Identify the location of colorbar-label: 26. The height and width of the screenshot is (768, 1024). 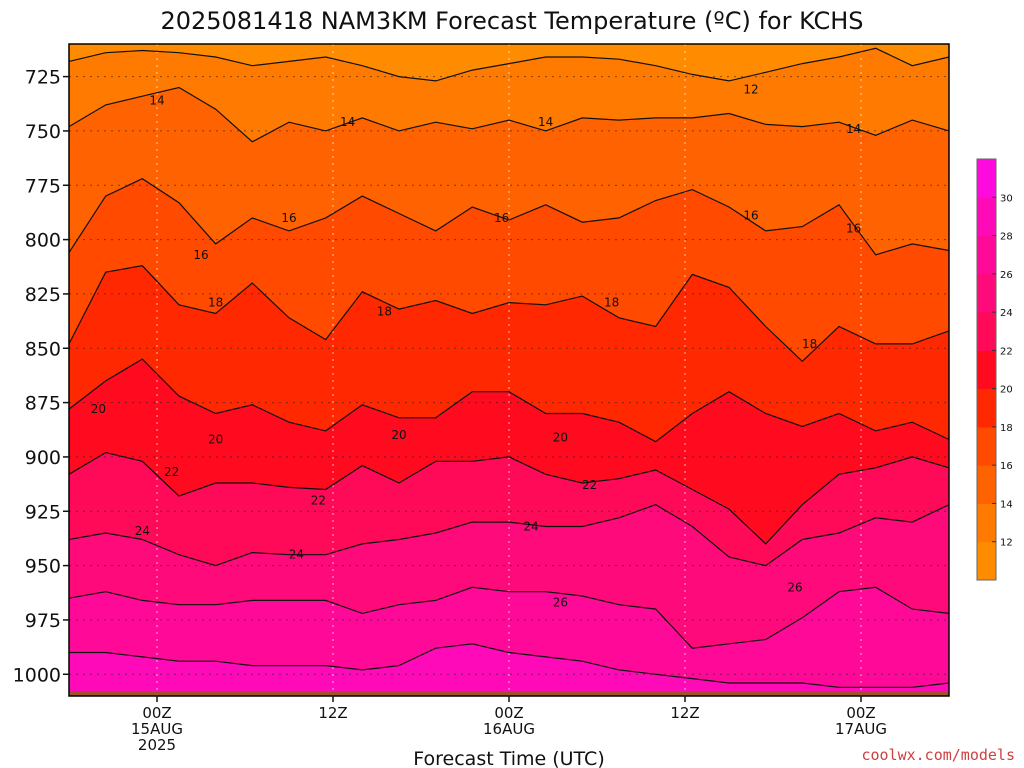
(1006, 275).